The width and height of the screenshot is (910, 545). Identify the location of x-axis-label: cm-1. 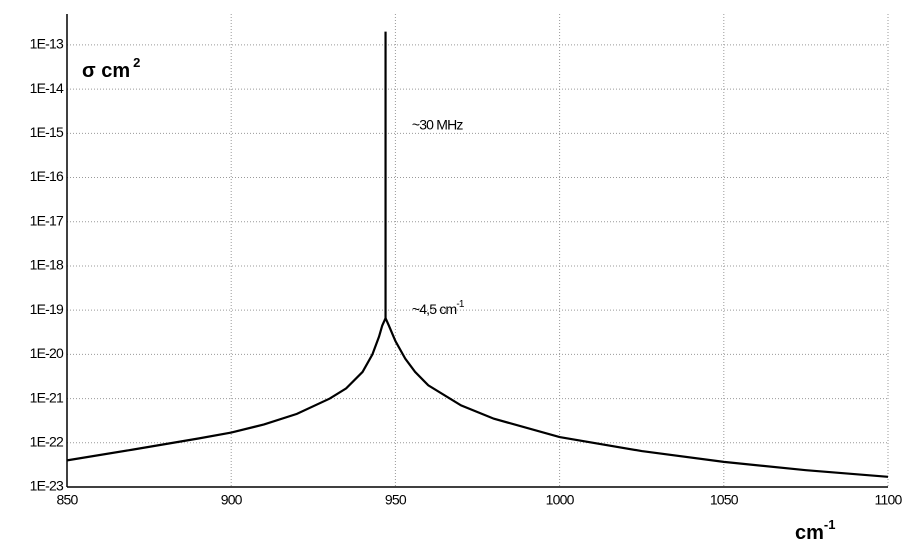
(815, 530).